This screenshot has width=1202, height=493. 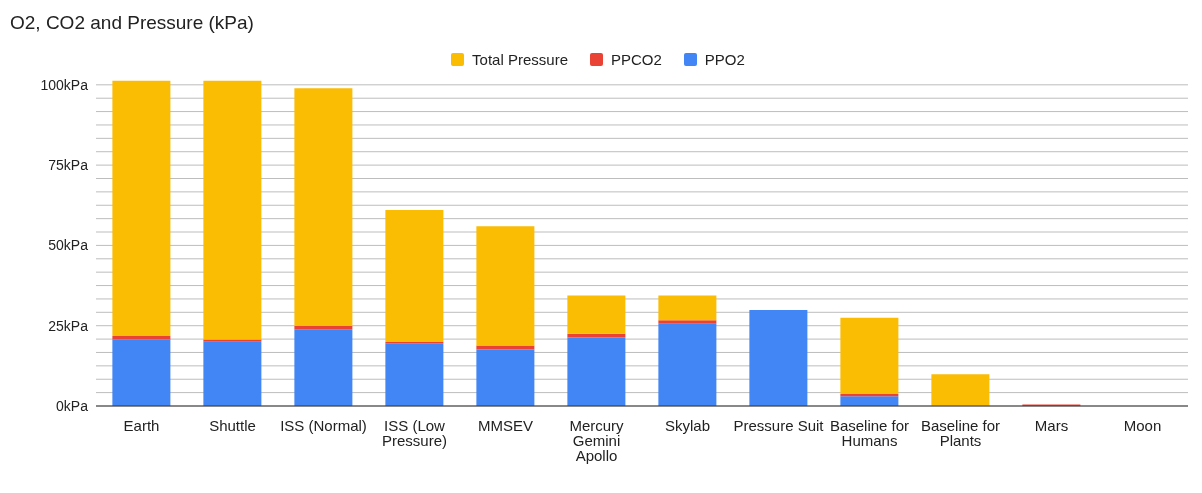 I want to click on x-tick-label: ISS (Normal), so click(x=323, y=425).